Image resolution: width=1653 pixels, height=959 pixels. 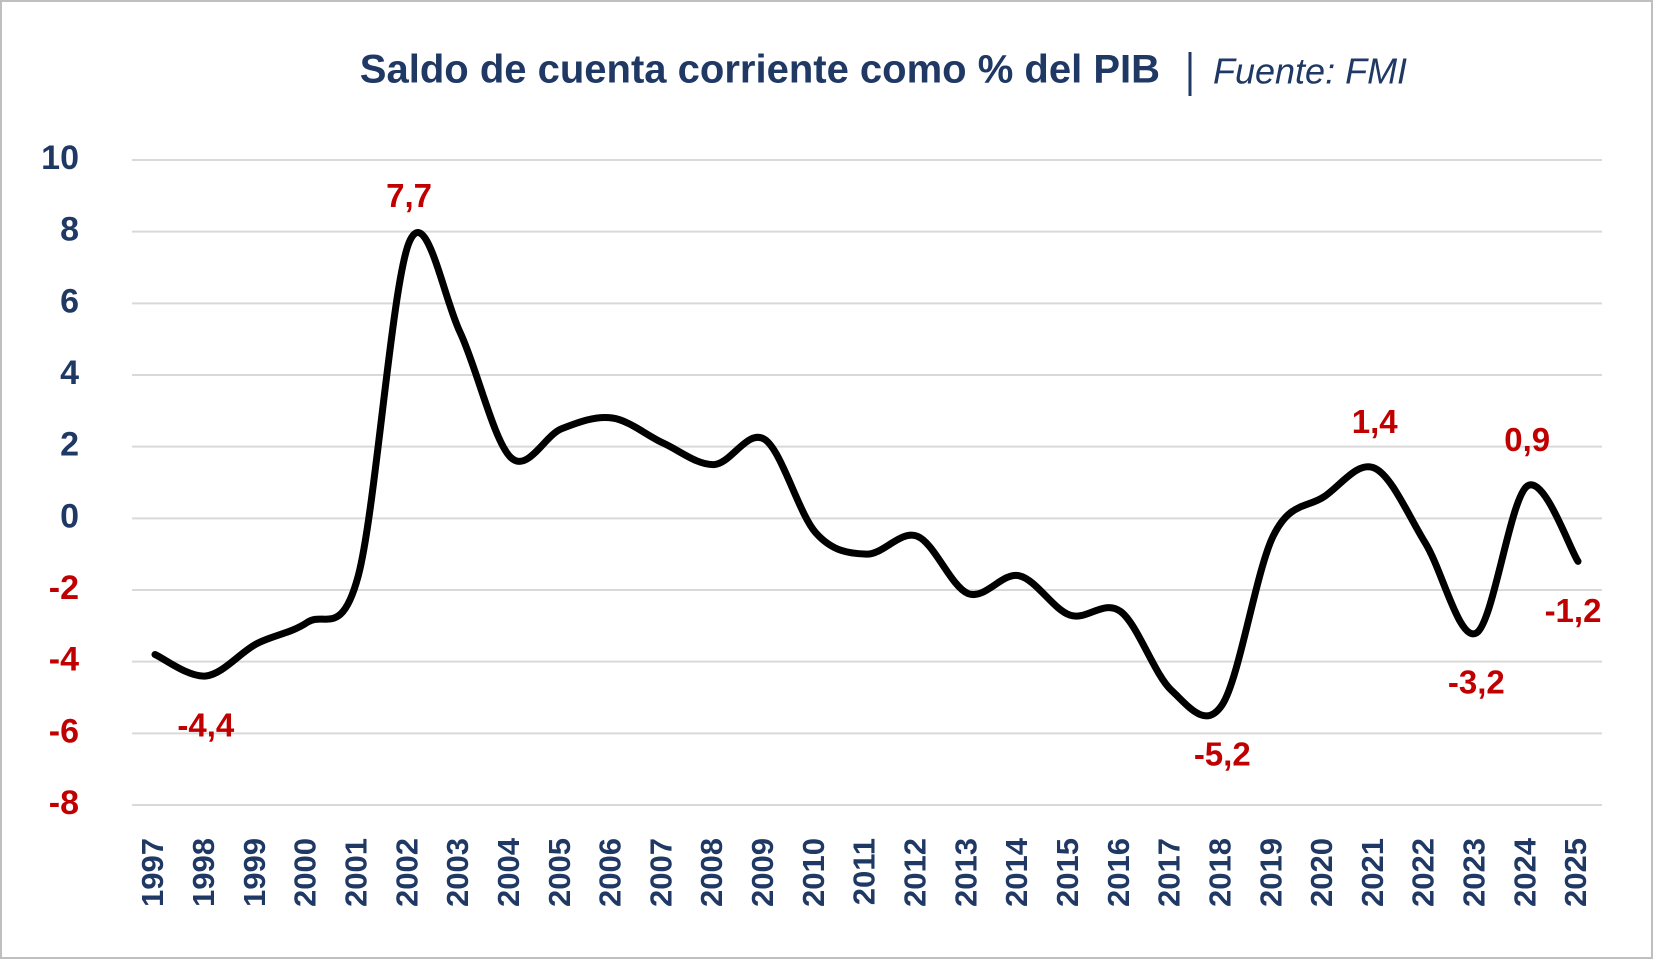 What do you see at coordinates (1169, 872) in the screenshot?
I see `x-tick-label: 2017` at bounding box center [1169, 872].